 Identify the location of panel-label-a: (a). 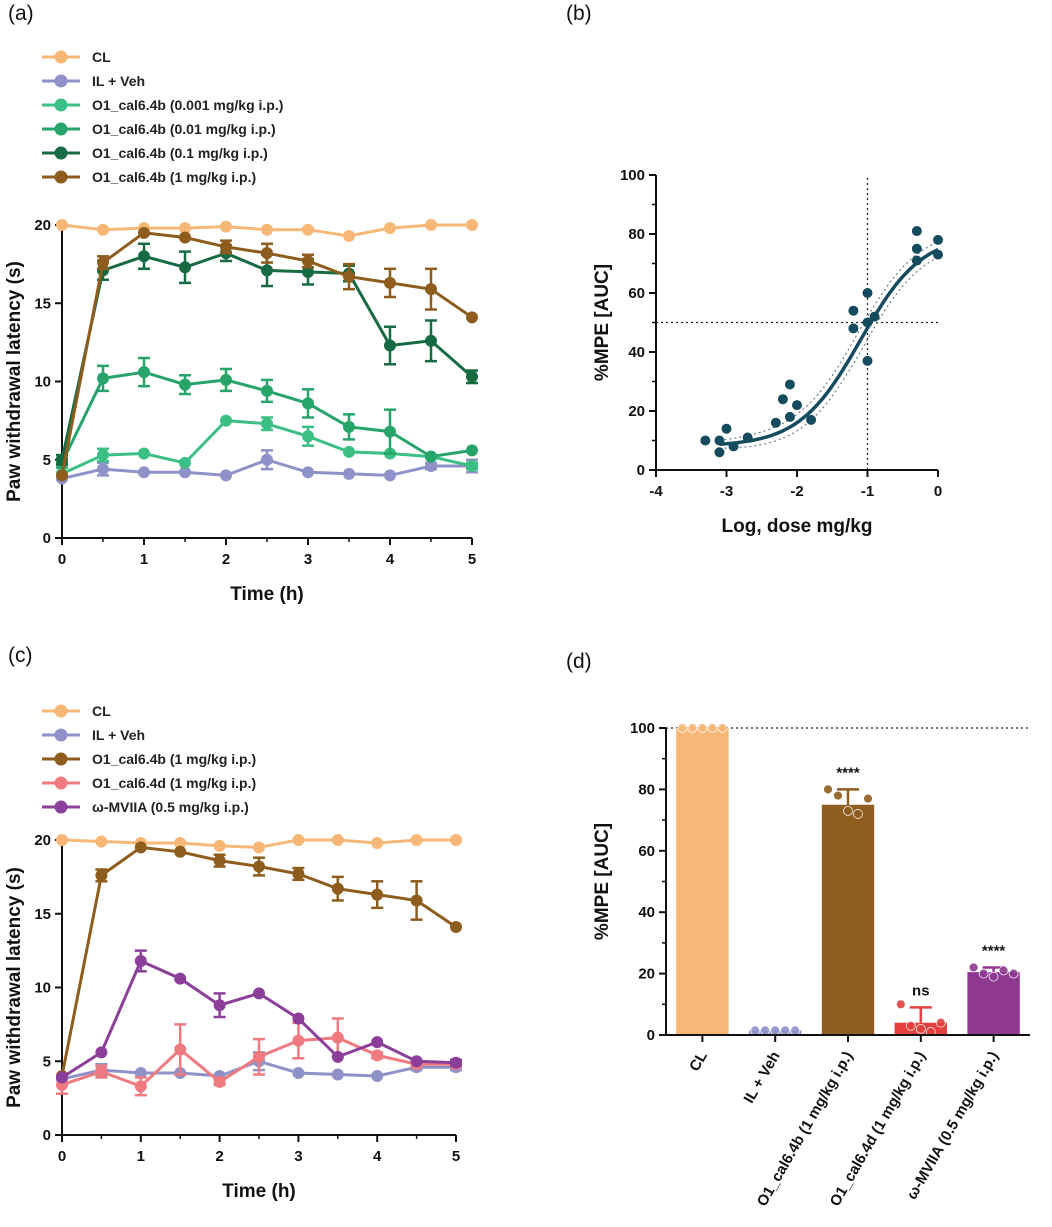
(21, 13).